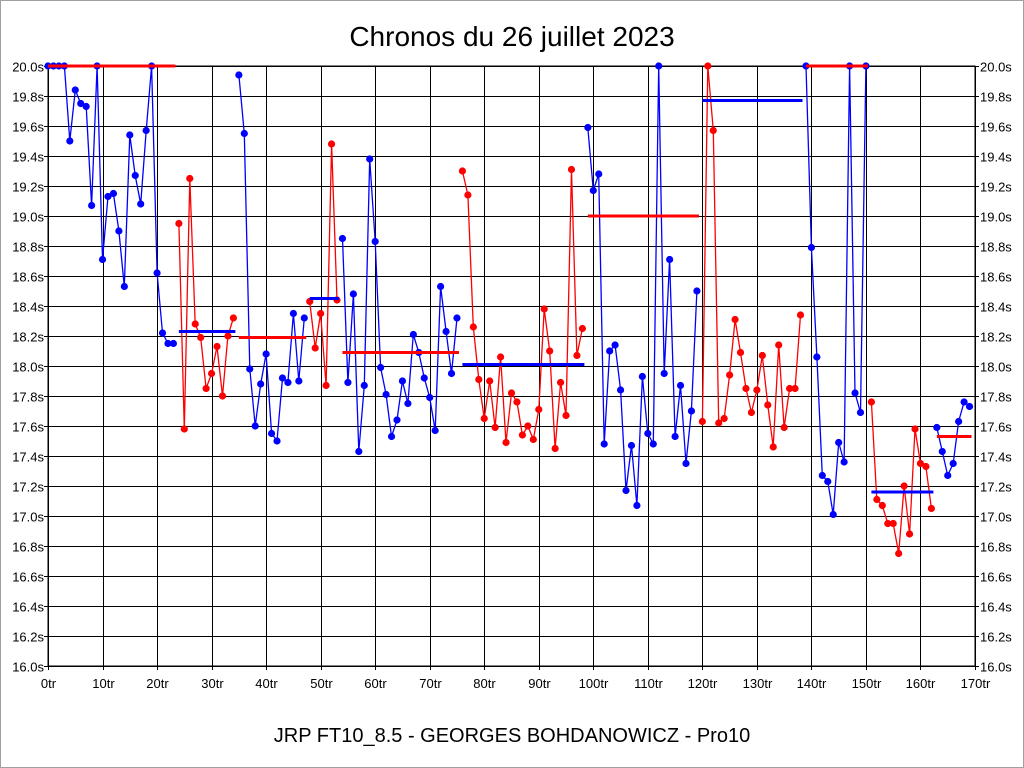 The height and width of the screenshot is (768, 1024). Describe the element at coordinates (103, 683) in the screenshot. I see `x-tick-label: 10tr` at that location.